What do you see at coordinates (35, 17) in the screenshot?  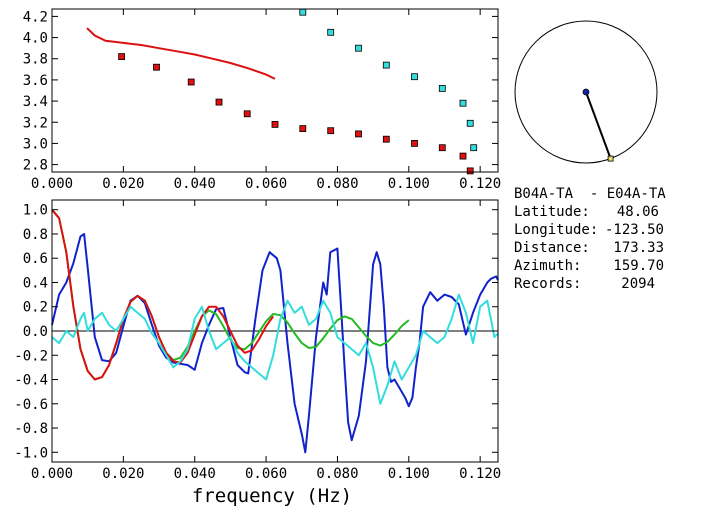 I see `top-y-tick-label: 4.2` at bounding box center [35, 17].